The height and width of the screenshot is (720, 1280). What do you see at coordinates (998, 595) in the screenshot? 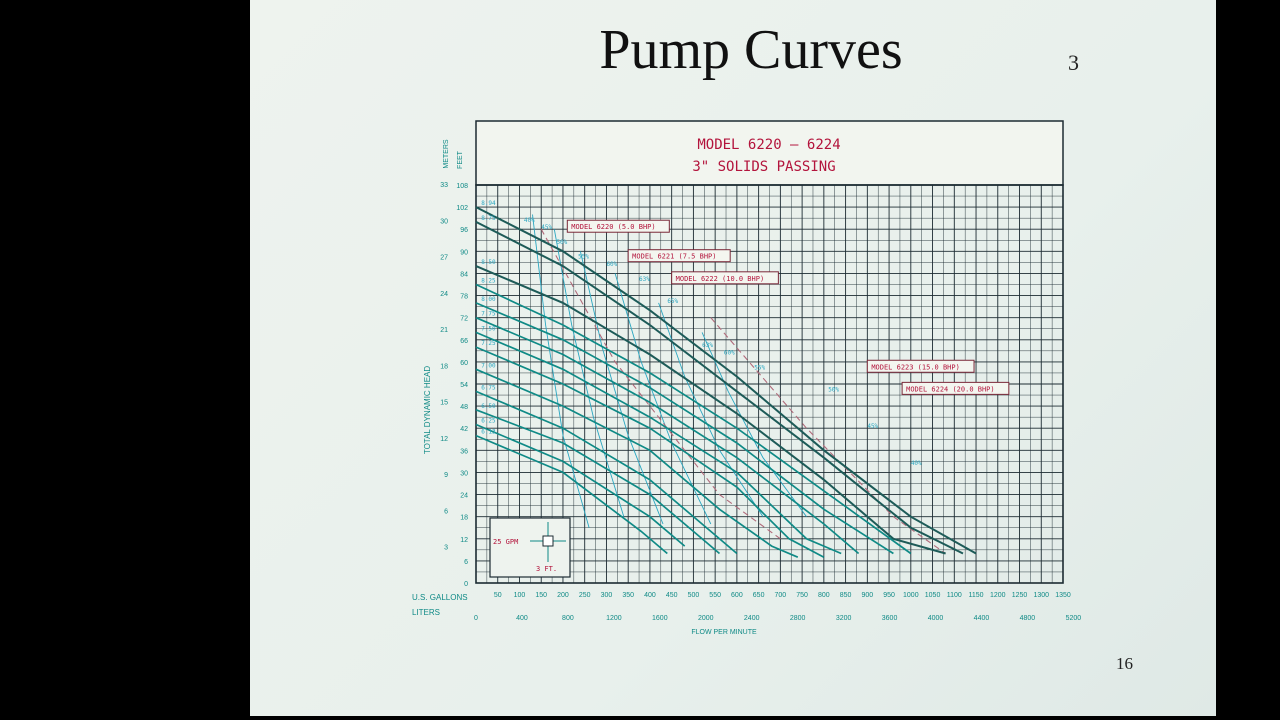
I see `x-tick-label-gpm: 1200` at bounding box center [998, 595].